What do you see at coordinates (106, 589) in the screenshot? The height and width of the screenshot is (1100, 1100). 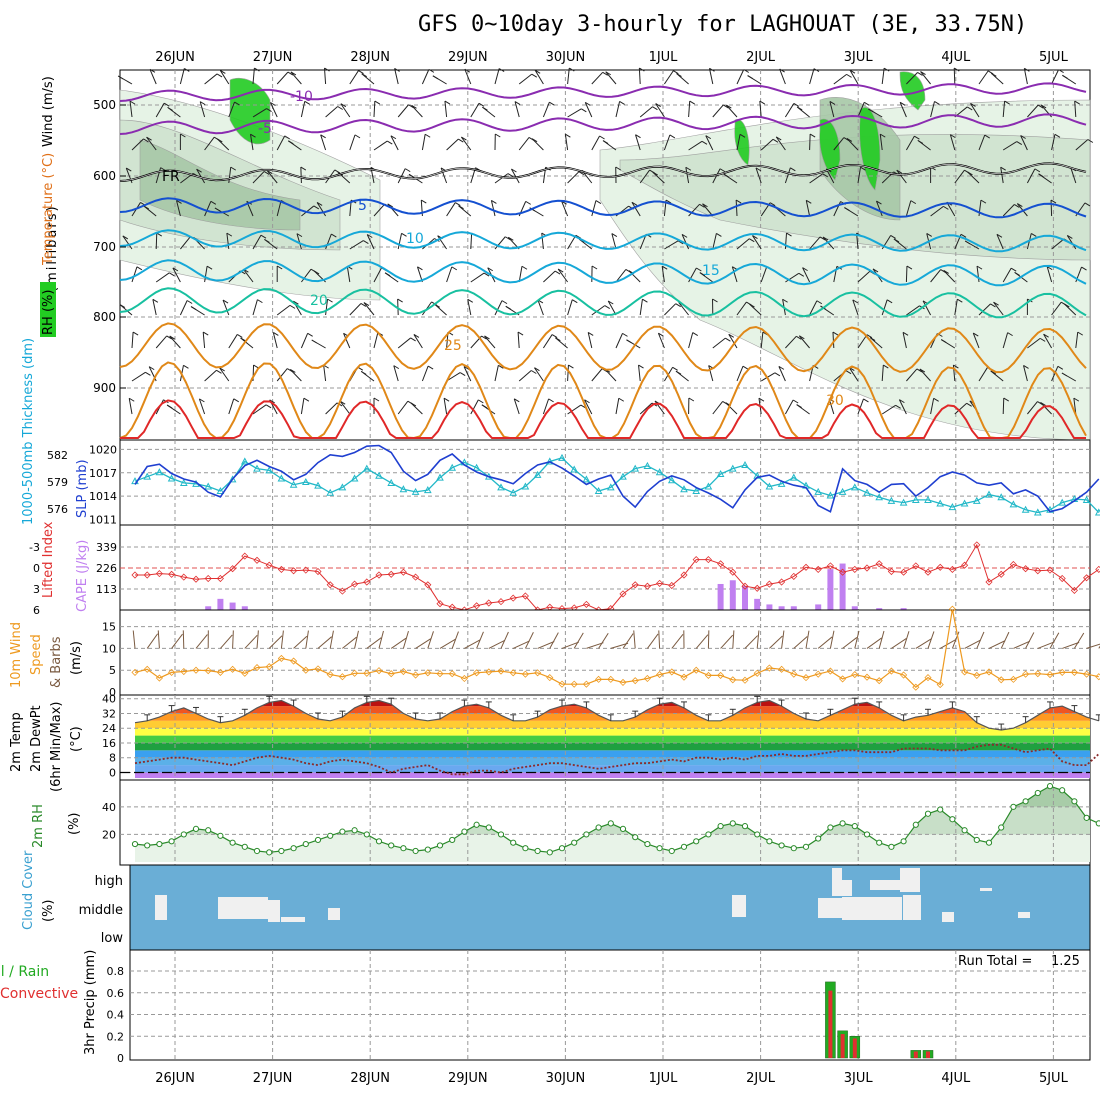 I see `cape-tick-label: 113` at bounding box center [106, 589].